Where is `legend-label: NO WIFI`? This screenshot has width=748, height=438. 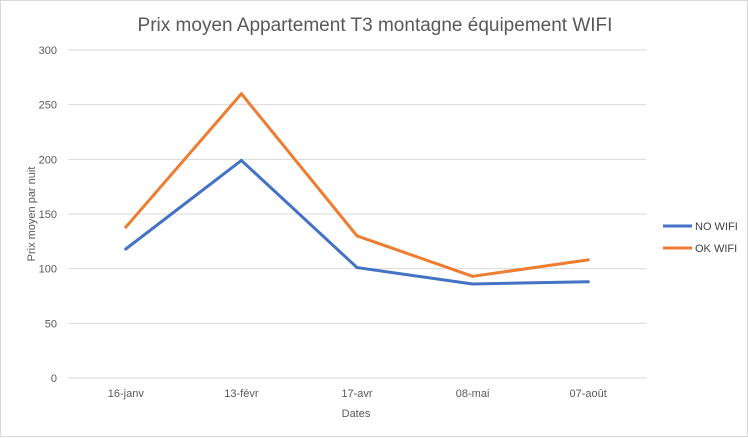 legend-label: NO WIFI is located at coordinates (716, 227).